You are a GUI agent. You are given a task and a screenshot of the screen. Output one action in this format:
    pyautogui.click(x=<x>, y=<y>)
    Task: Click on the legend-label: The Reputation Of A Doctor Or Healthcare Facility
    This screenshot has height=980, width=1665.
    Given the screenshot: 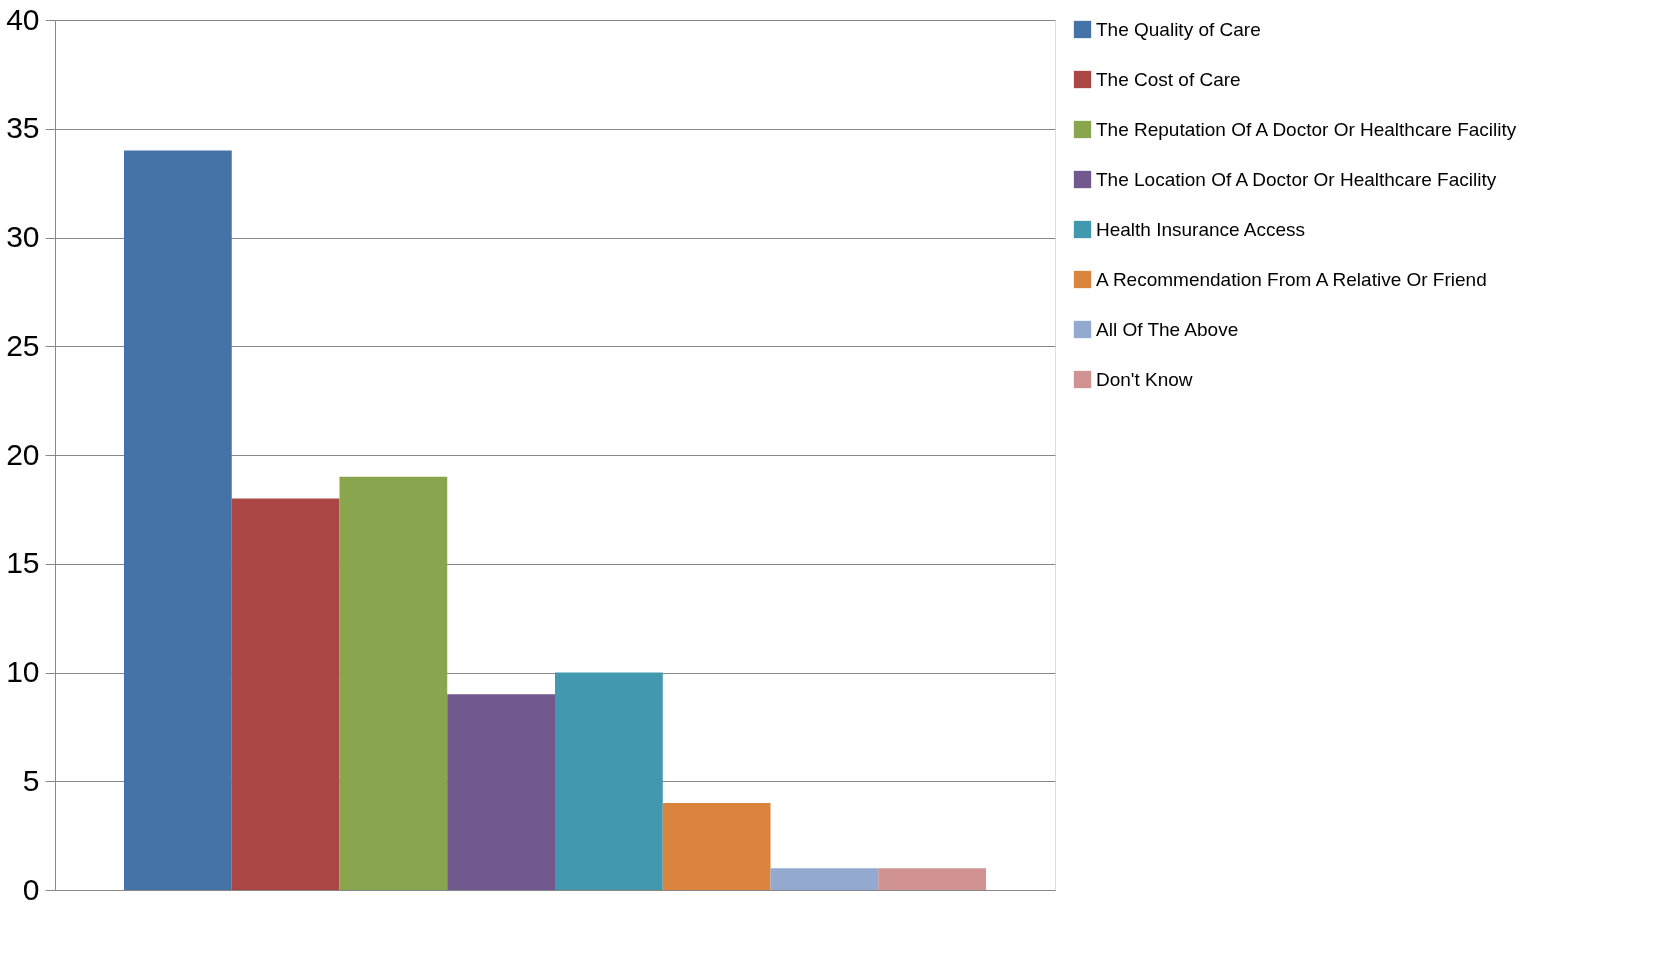 What is the action you would take?
    pyautogui.click(x=1306, y=129)
    